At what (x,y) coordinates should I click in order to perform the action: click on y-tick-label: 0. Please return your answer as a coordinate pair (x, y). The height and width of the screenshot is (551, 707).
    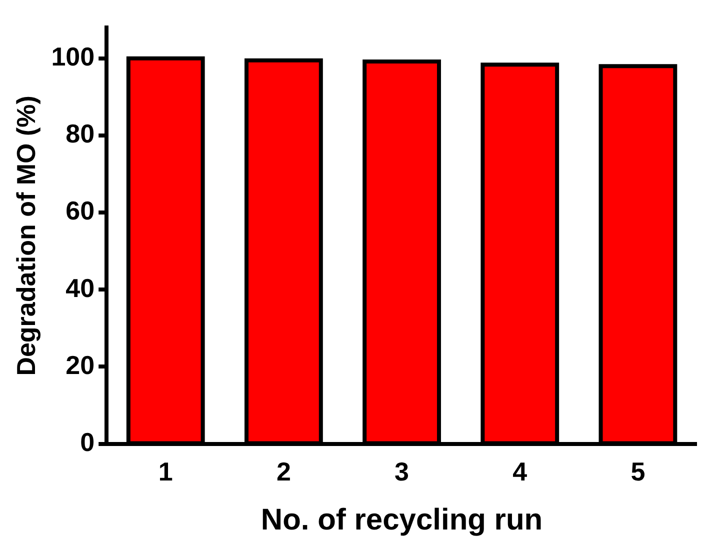
    Looking at the image, I should click on (87, 441).